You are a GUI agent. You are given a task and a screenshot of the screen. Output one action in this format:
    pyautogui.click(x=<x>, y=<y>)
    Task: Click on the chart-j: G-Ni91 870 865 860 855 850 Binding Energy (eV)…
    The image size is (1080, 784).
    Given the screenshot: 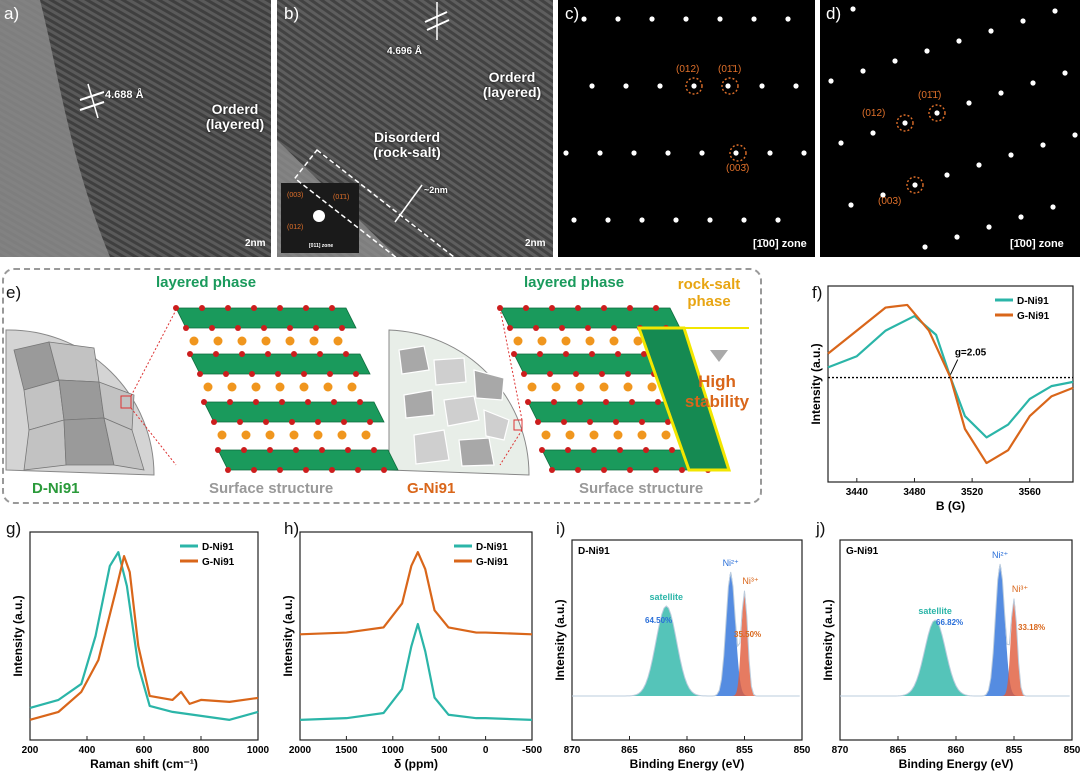 What is the action you would take?
    pyautogui.click(x=945, y=649)
    